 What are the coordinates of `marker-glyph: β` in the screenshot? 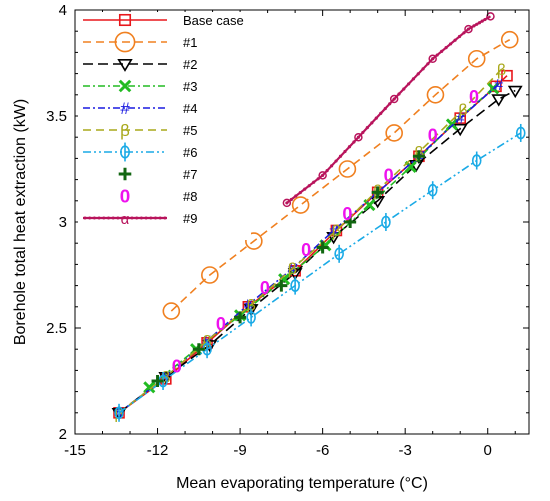 It's located at (125, 130).